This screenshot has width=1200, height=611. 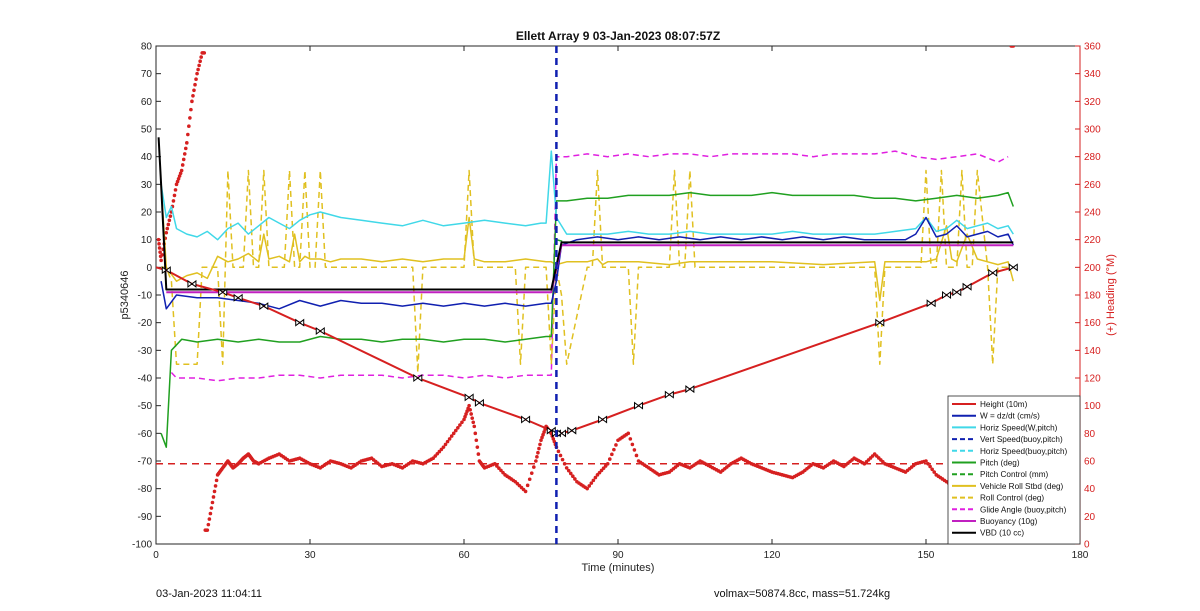 I want to click on y-tick-label: -60, so click(x=145, y=434).